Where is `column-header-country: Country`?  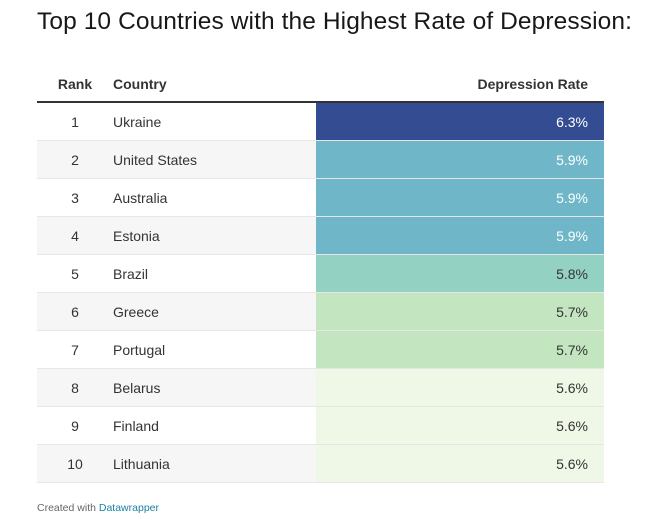 column-header-country: Country is located at coordinates (214, 85).